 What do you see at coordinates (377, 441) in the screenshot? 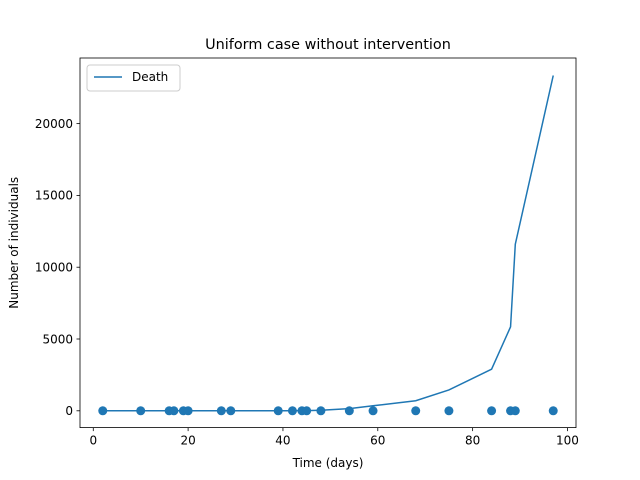
I see `x-tick-label: 60` at bounding box center [377, 441].